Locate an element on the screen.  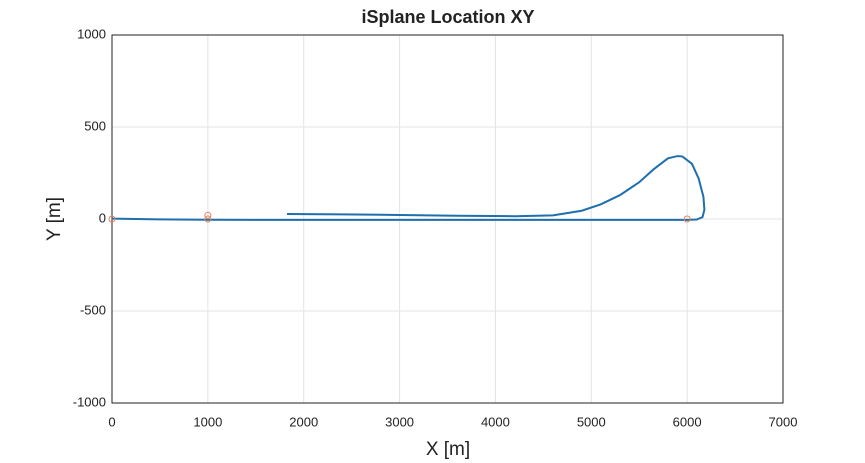
x-tick-label: 7000 is located at coordinates (783, 421).